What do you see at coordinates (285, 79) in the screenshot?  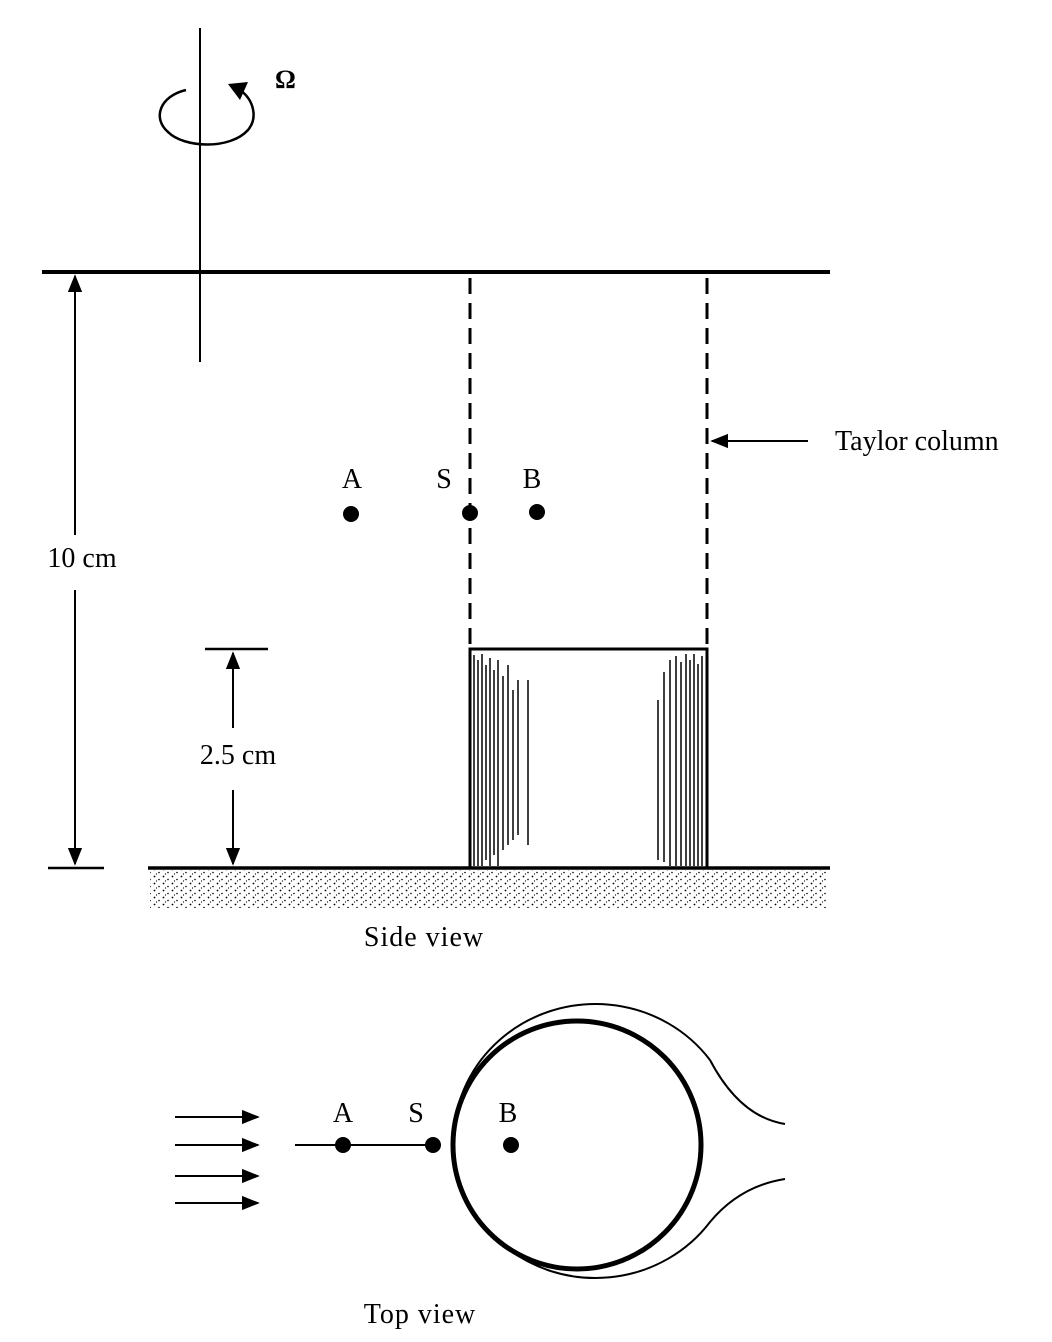 I see `rotation-symbol: Ω` at bounding box center [285, 79].